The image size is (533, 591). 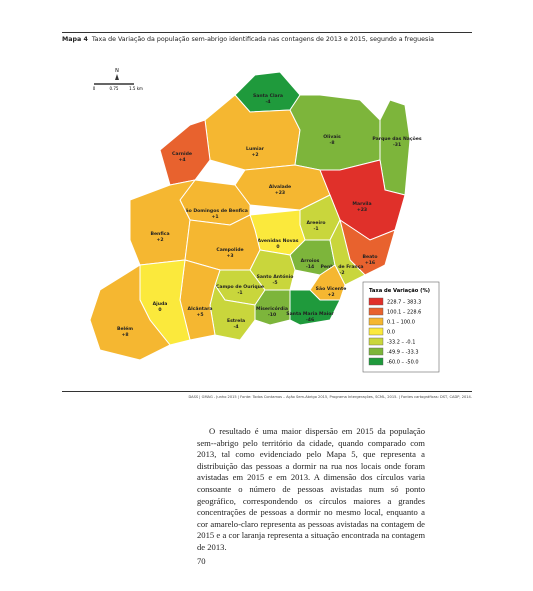 What do you see at coordinates (403, 363) in the screenshot?
I see `legend-label: -60.0 – -50.0` at bounding box center [403, 363].